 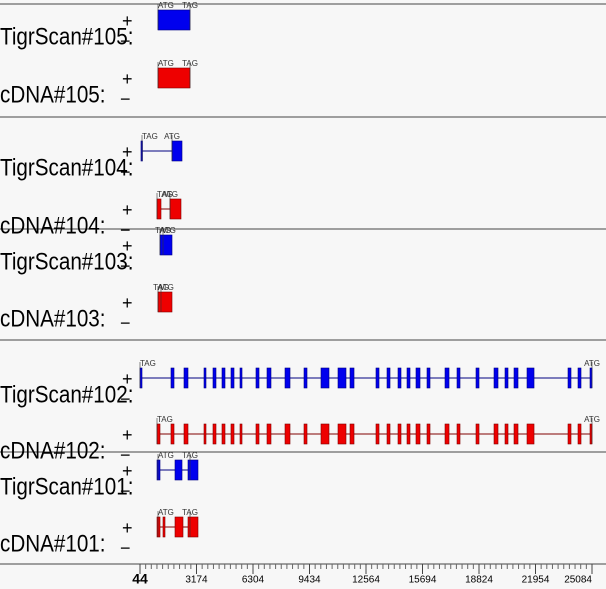 What do you see at coordinates (53, 318) in the screenshot?
I see `track-label: cDNA#103:` at bounding box center [53, 318].